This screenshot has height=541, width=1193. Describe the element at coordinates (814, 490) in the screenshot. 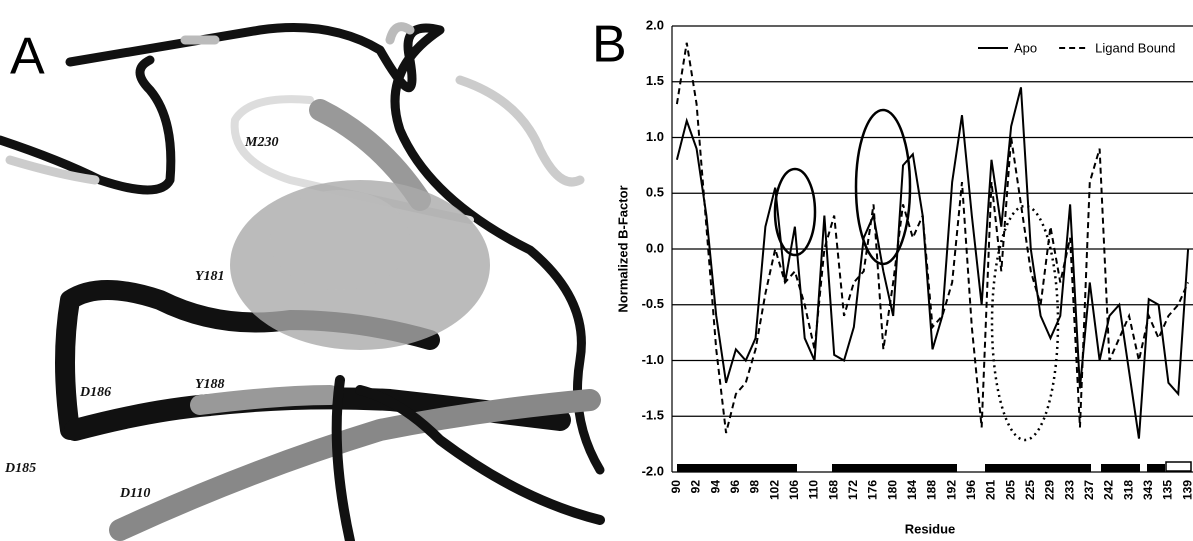

I see `x-tick-label: 110` at that location.